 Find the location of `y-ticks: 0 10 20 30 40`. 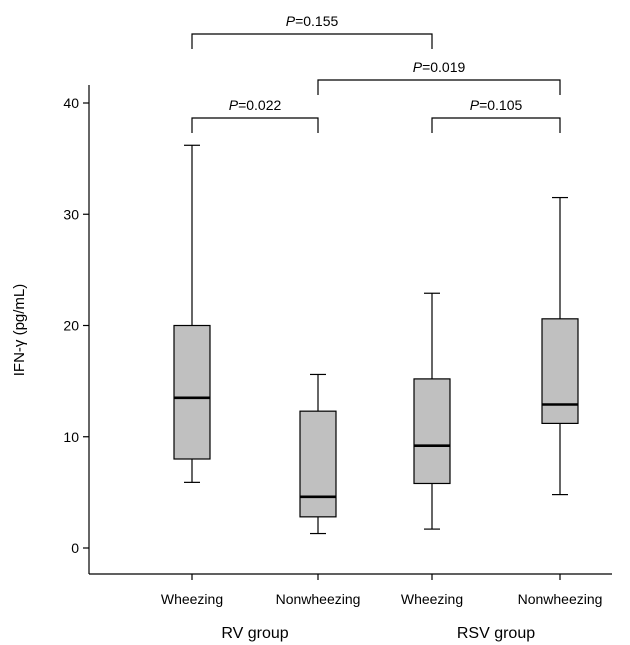

y-ticks: 0 10 20 30 40 is located at coordinates (76, 325).